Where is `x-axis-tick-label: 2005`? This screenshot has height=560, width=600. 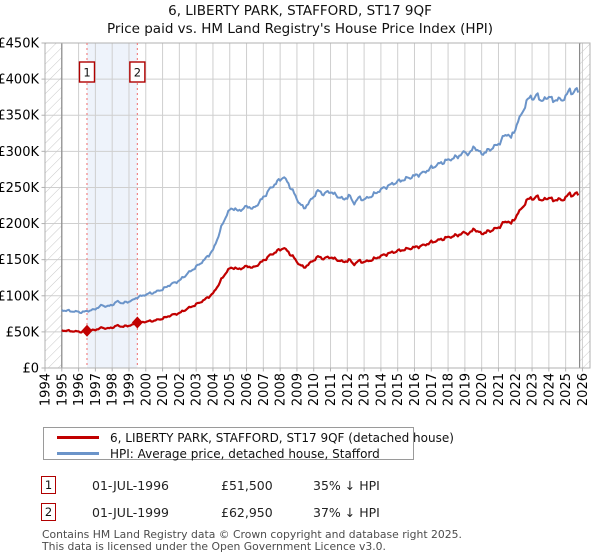 x-axis-tick-label: 2005 is located at coordinates (230, 389).